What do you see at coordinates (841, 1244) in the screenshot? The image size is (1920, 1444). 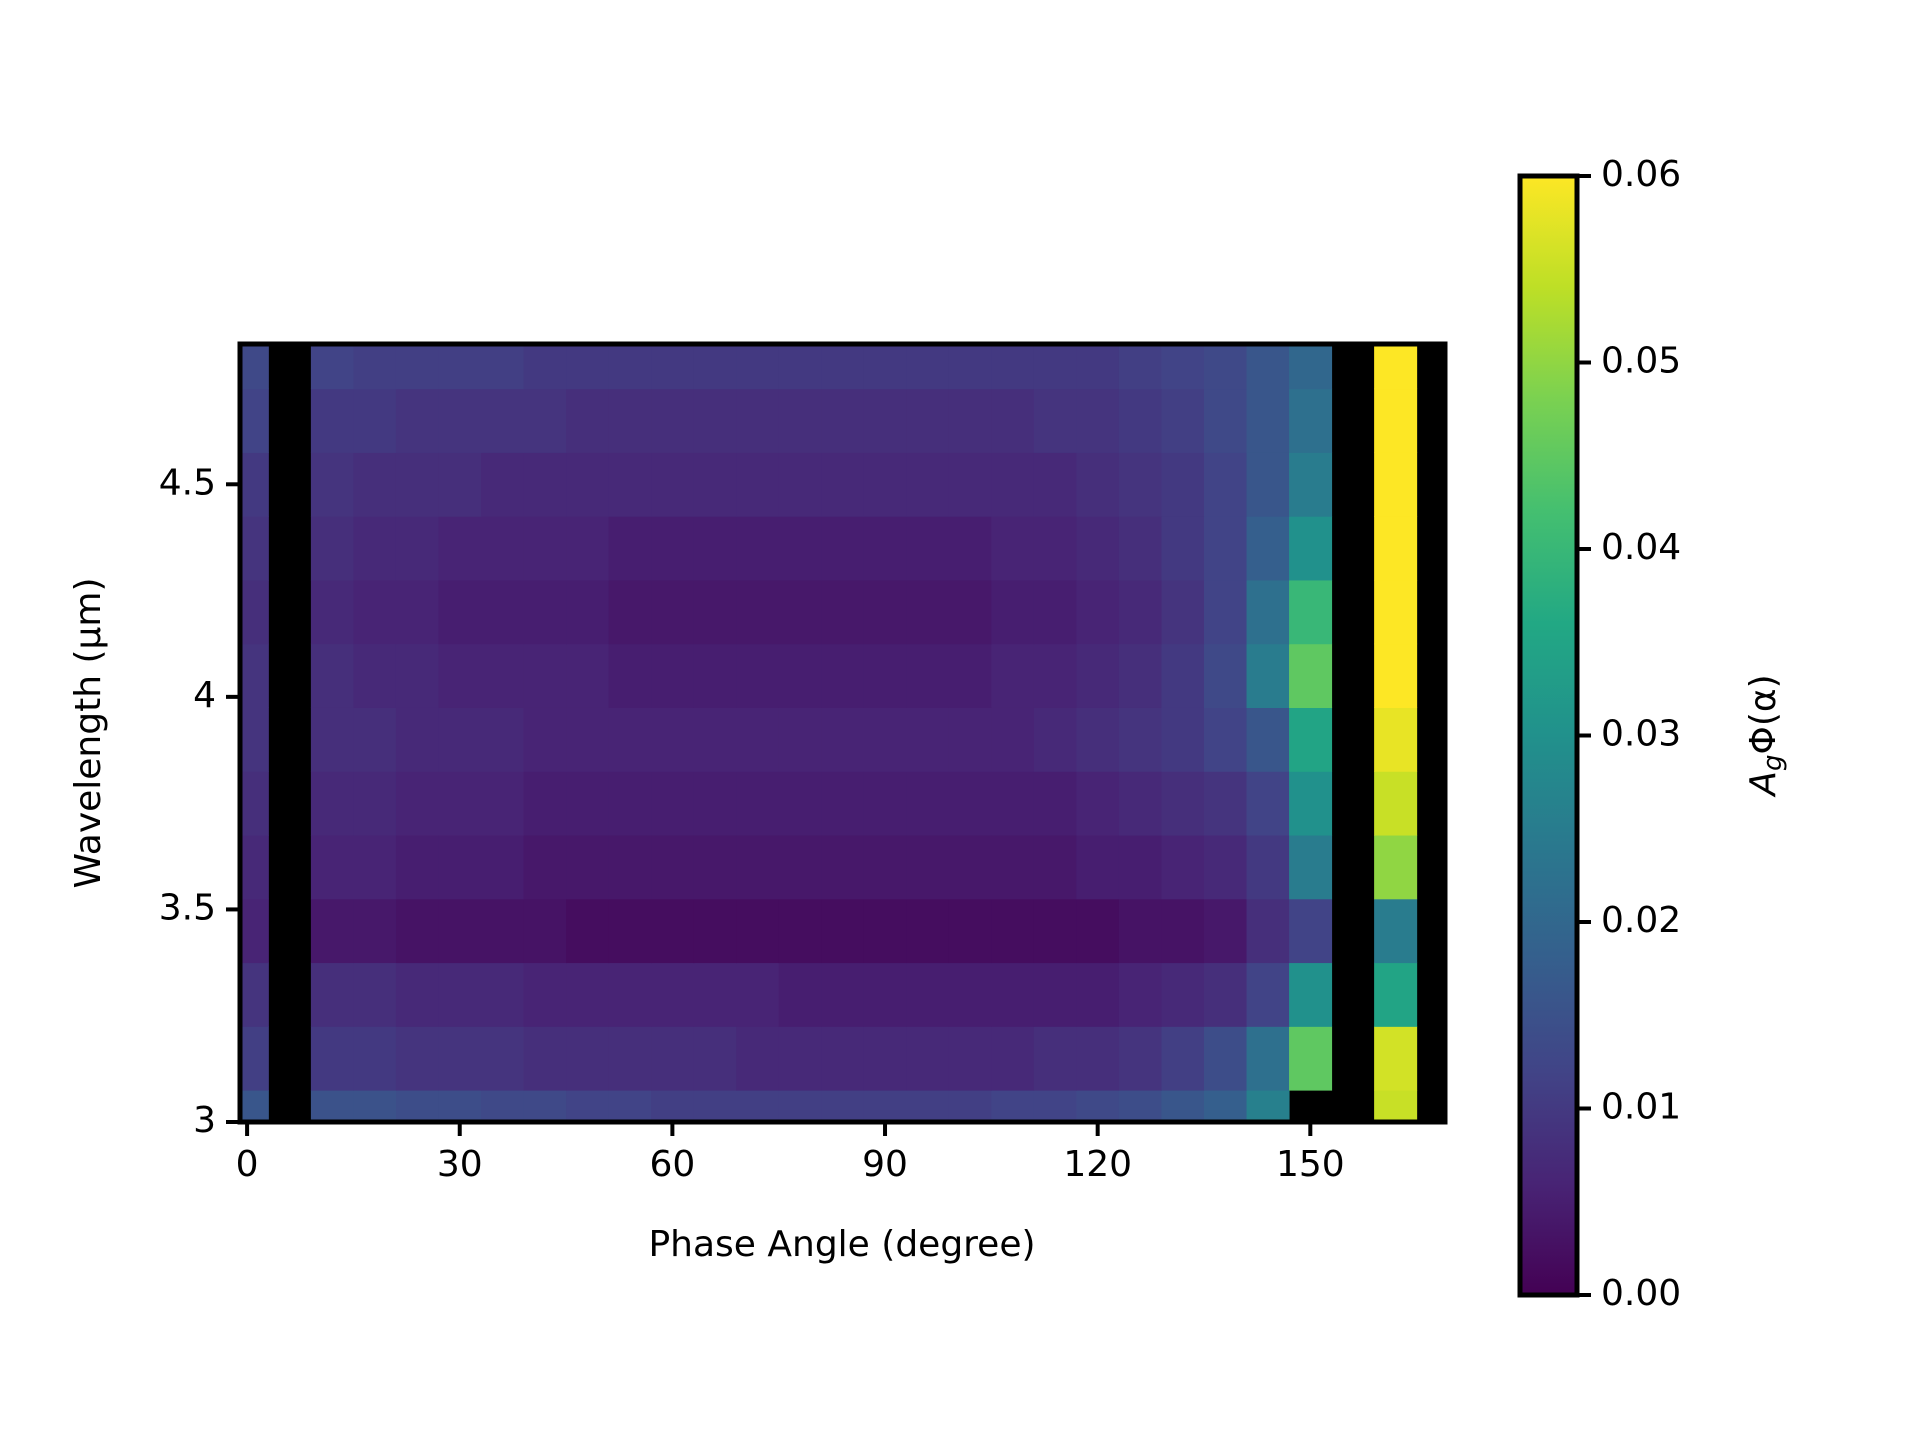 I see `x-axis-label: Phase Angle (degree)` at bounding box center [841, 1244].